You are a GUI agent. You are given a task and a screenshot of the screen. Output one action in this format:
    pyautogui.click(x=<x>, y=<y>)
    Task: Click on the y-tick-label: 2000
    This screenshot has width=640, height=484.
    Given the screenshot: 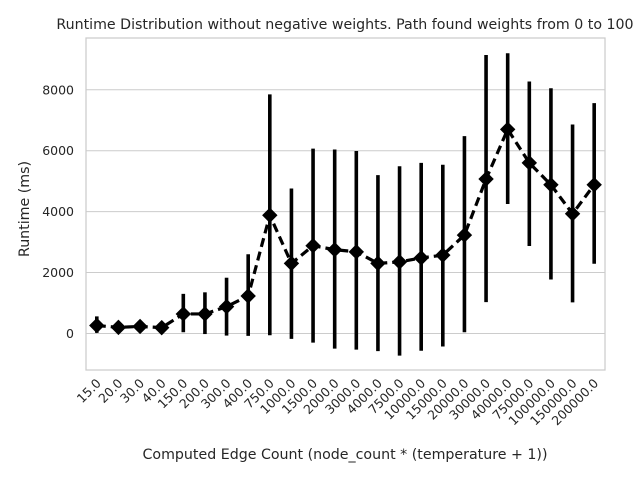 What is the action you would take?
    pyautogui.click(x=58, y=272)
    